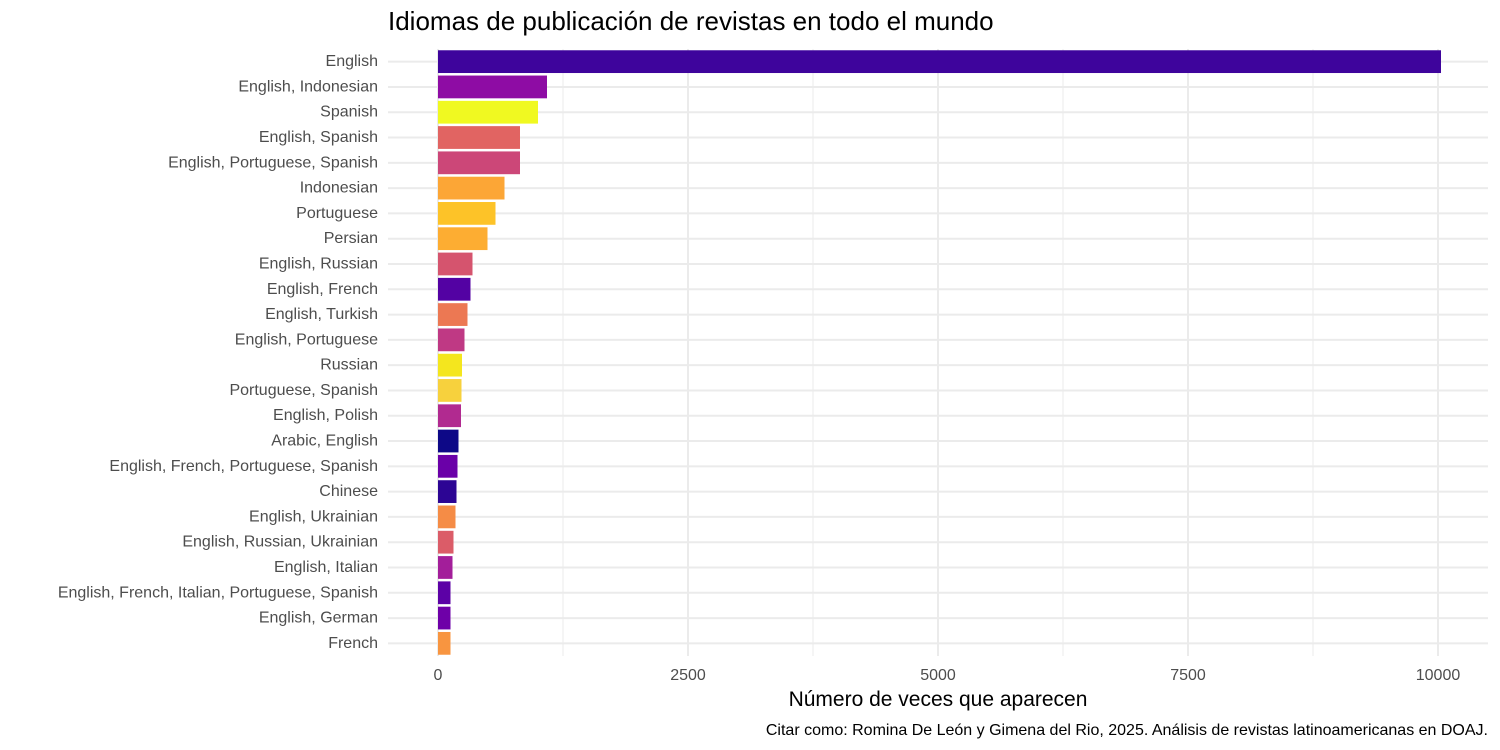 This screenshot has width=1500, height=750. Describe the element at coordinates (688, 675) in the screenshot. I see `x-tick-label: 2500` at that location.